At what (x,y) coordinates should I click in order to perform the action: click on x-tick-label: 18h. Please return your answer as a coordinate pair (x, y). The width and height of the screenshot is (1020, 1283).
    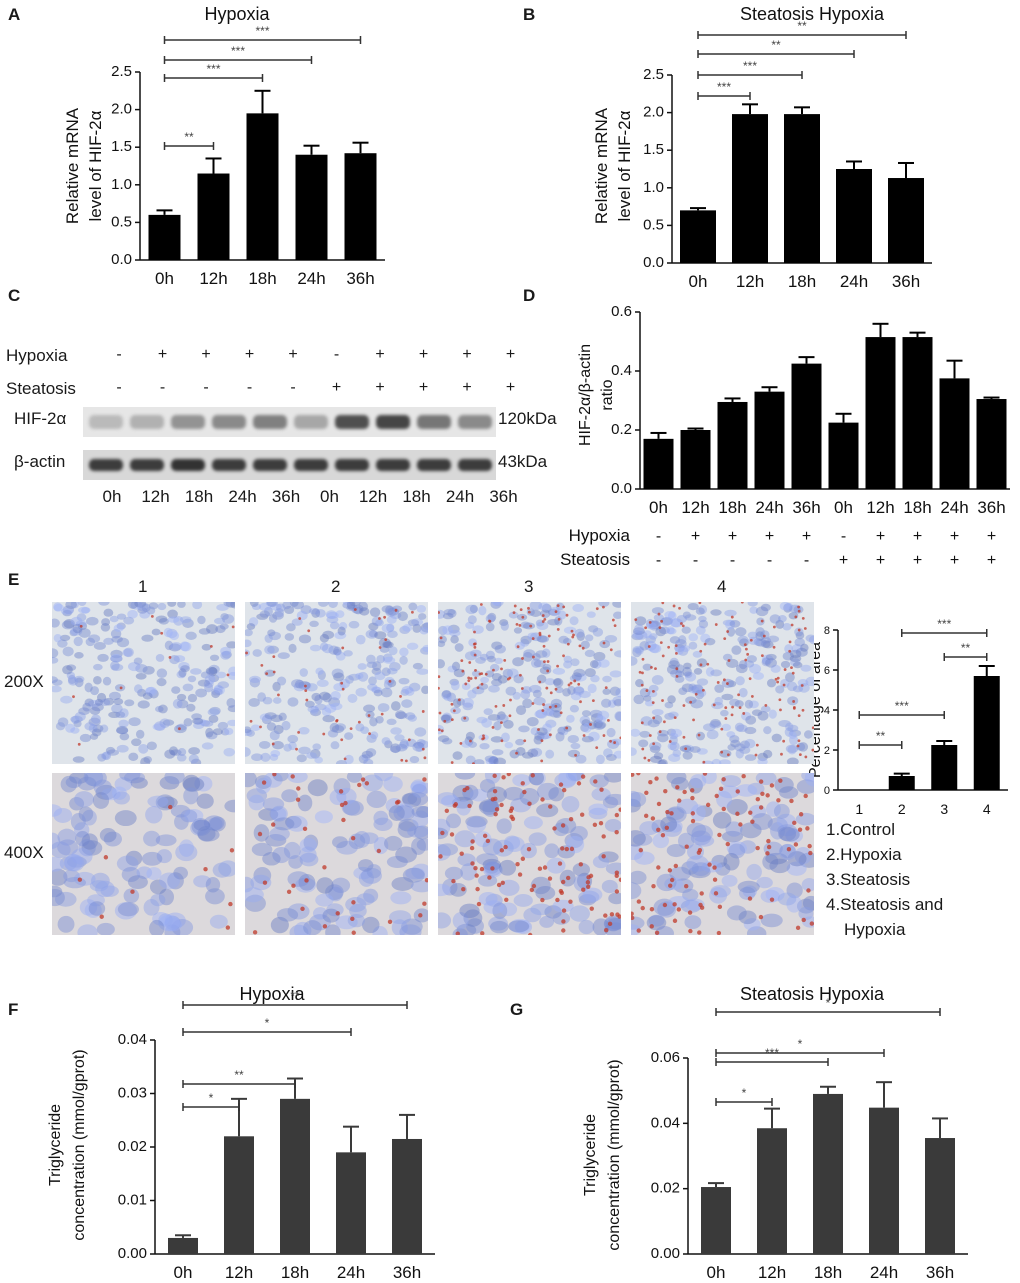
    Looking at the image, I should click on (828, 1272).